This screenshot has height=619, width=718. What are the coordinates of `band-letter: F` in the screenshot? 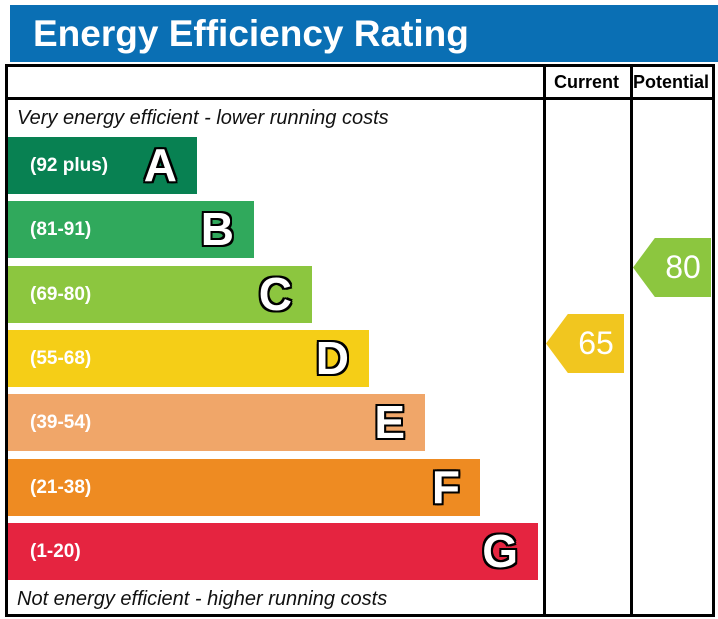 It's located at (445, 487).